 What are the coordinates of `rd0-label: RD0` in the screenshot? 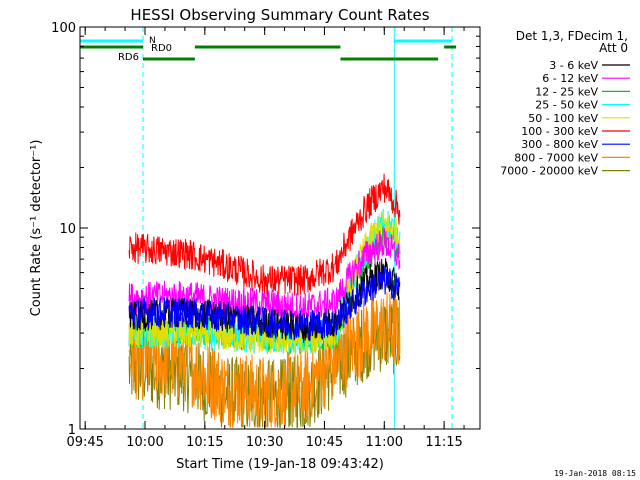 It's located at (161, 48).